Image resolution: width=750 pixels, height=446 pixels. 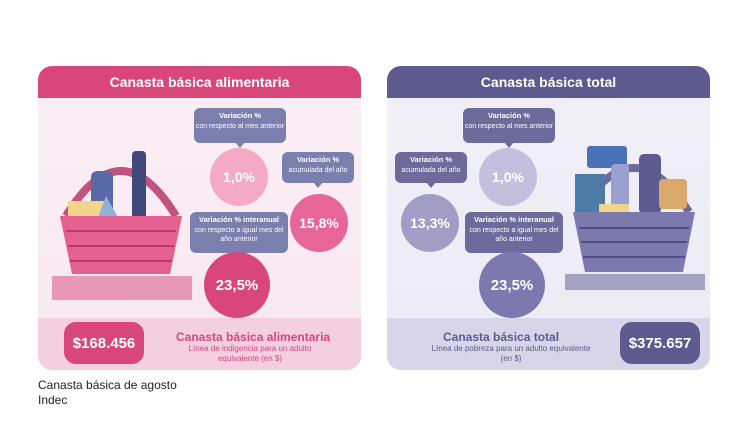 I want to click on price-badge: $168.456, so click(x=104, y=343).